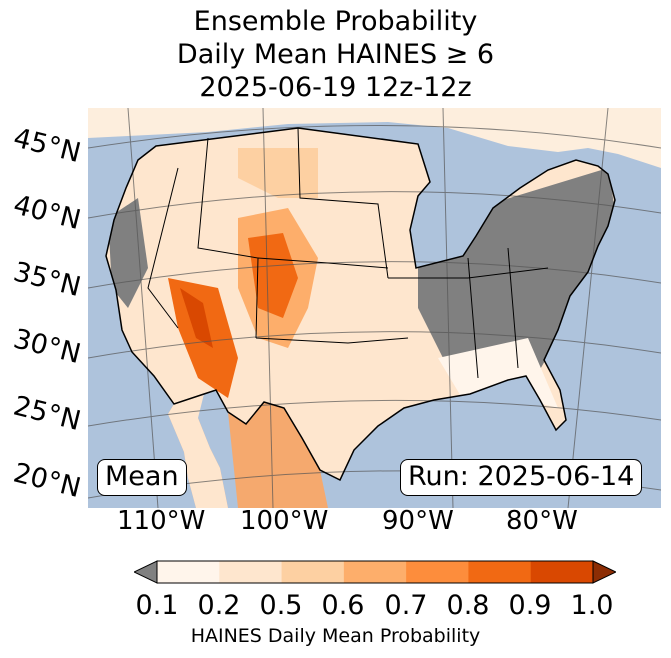 This screenshot has height=658, width=671. Describe the element at coordinates (47, 280) in the screenshot. I see `lat-label-35n: 35°N` at that location.